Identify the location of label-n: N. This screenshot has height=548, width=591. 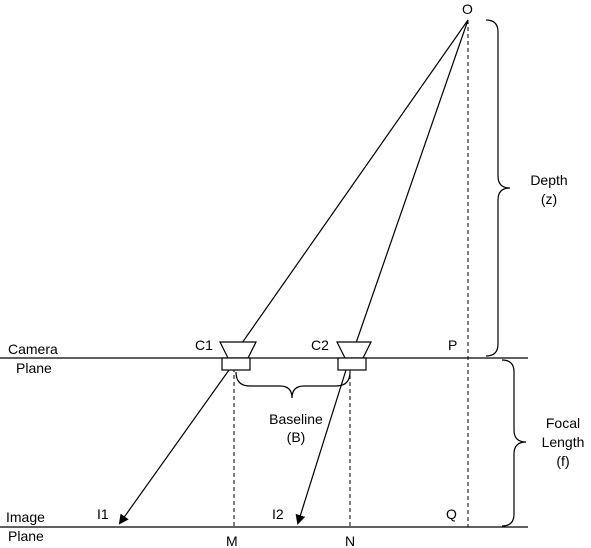
(350, 540).